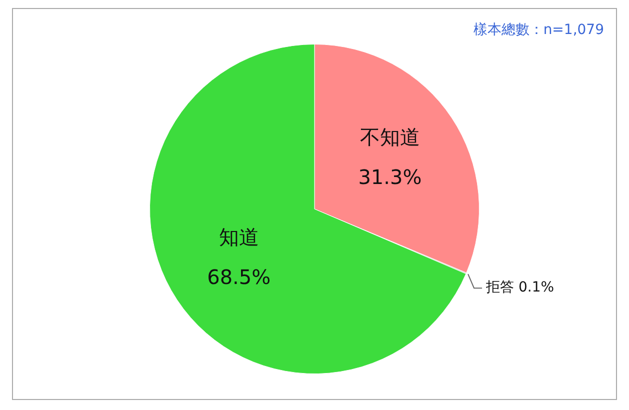 The width and height of the screenshot is (629, 410). I want to click on text: 樣本總數：n=1,079, so click(538, 30).